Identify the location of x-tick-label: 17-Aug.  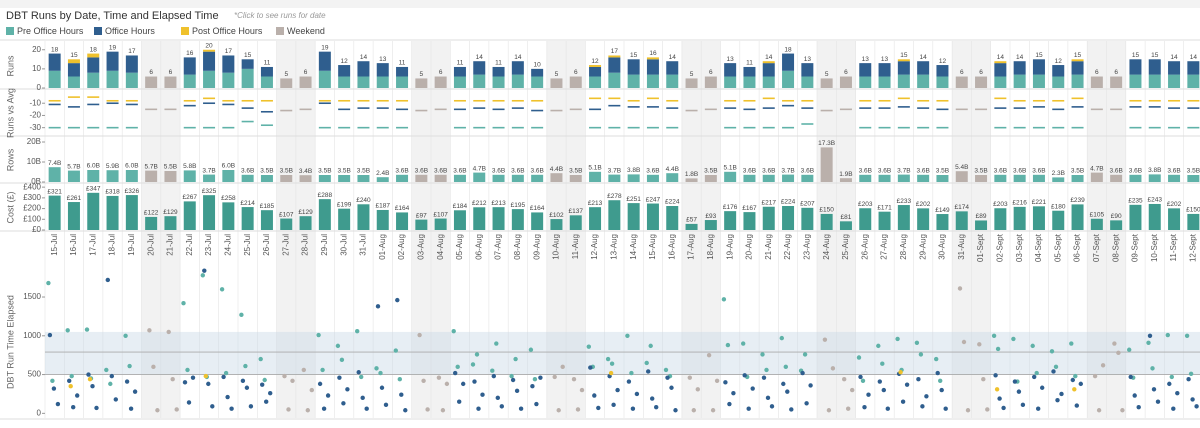
(691, 247).